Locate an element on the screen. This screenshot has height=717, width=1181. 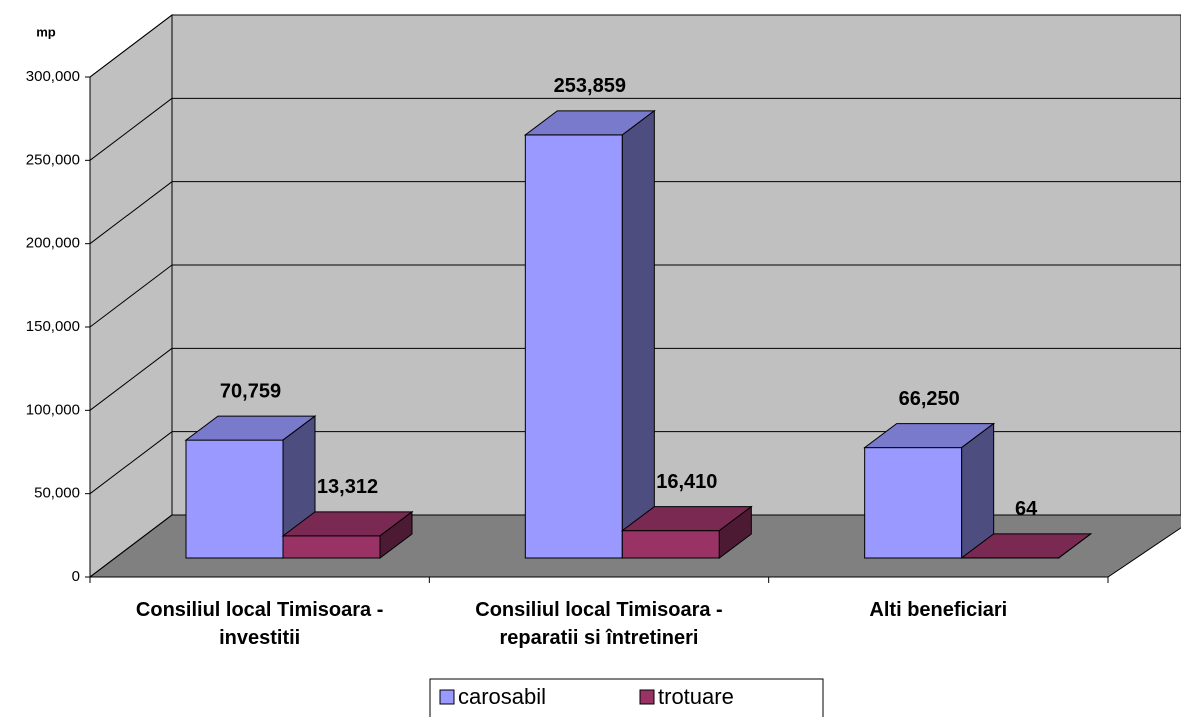
x-tick-label: Consiliul local Timisoara - investitii is located at coordinates (259, 624).